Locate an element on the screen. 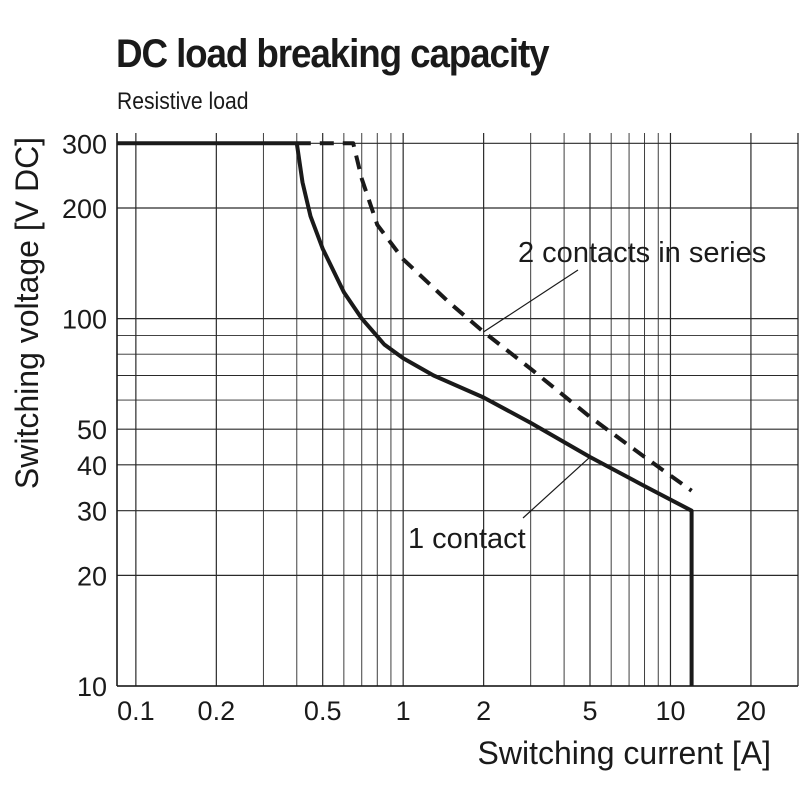 Image resolution: width=800 pixels, height=800 pixels. x-axis-label: Switching current [A] is located at coordinates (624, 753).